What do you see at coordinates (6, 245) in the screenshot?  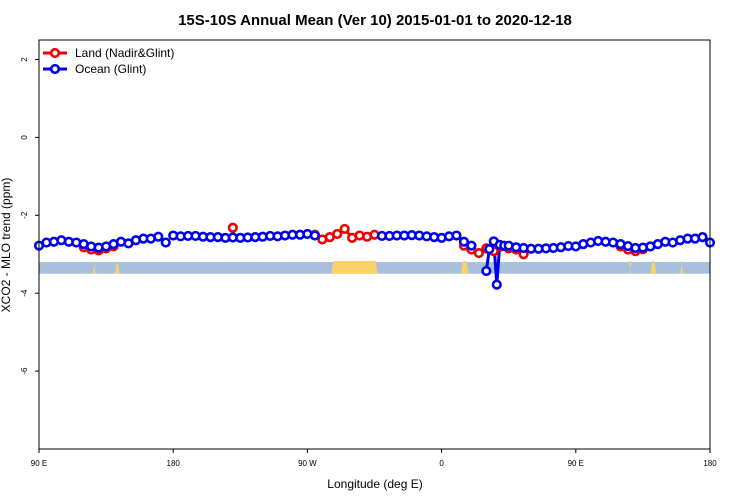 I see `y-axis-label: XCO2 - MLO trend (ppm)` at bounding box center [6, 245].